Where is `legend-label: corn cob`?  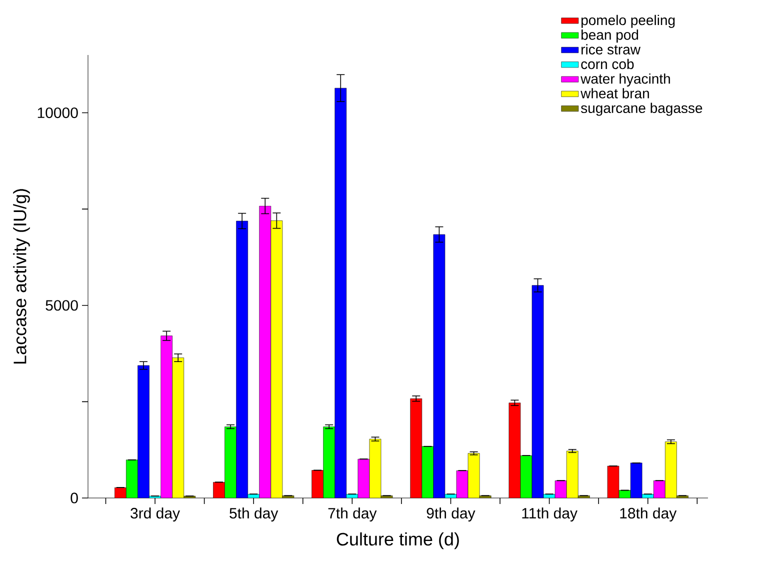 legend-label: corn cob is located at coordinates (607, 64).